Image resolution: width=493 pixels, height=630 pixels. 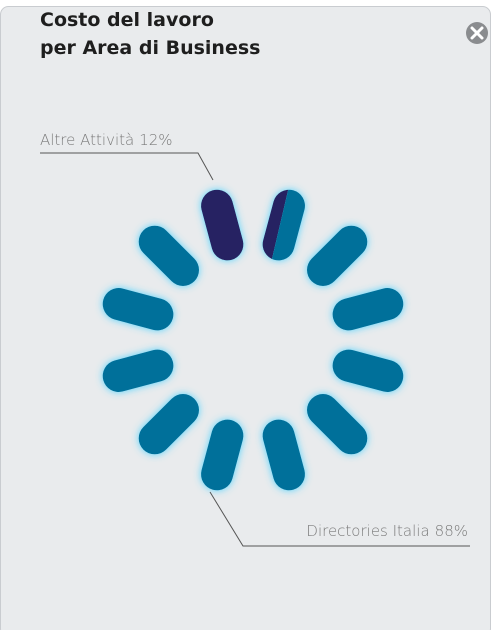 What do you see at coordinates (150, 48) in the screenshot?
I see `chart-title: per Area di Business` at bounding box center [150, 48].